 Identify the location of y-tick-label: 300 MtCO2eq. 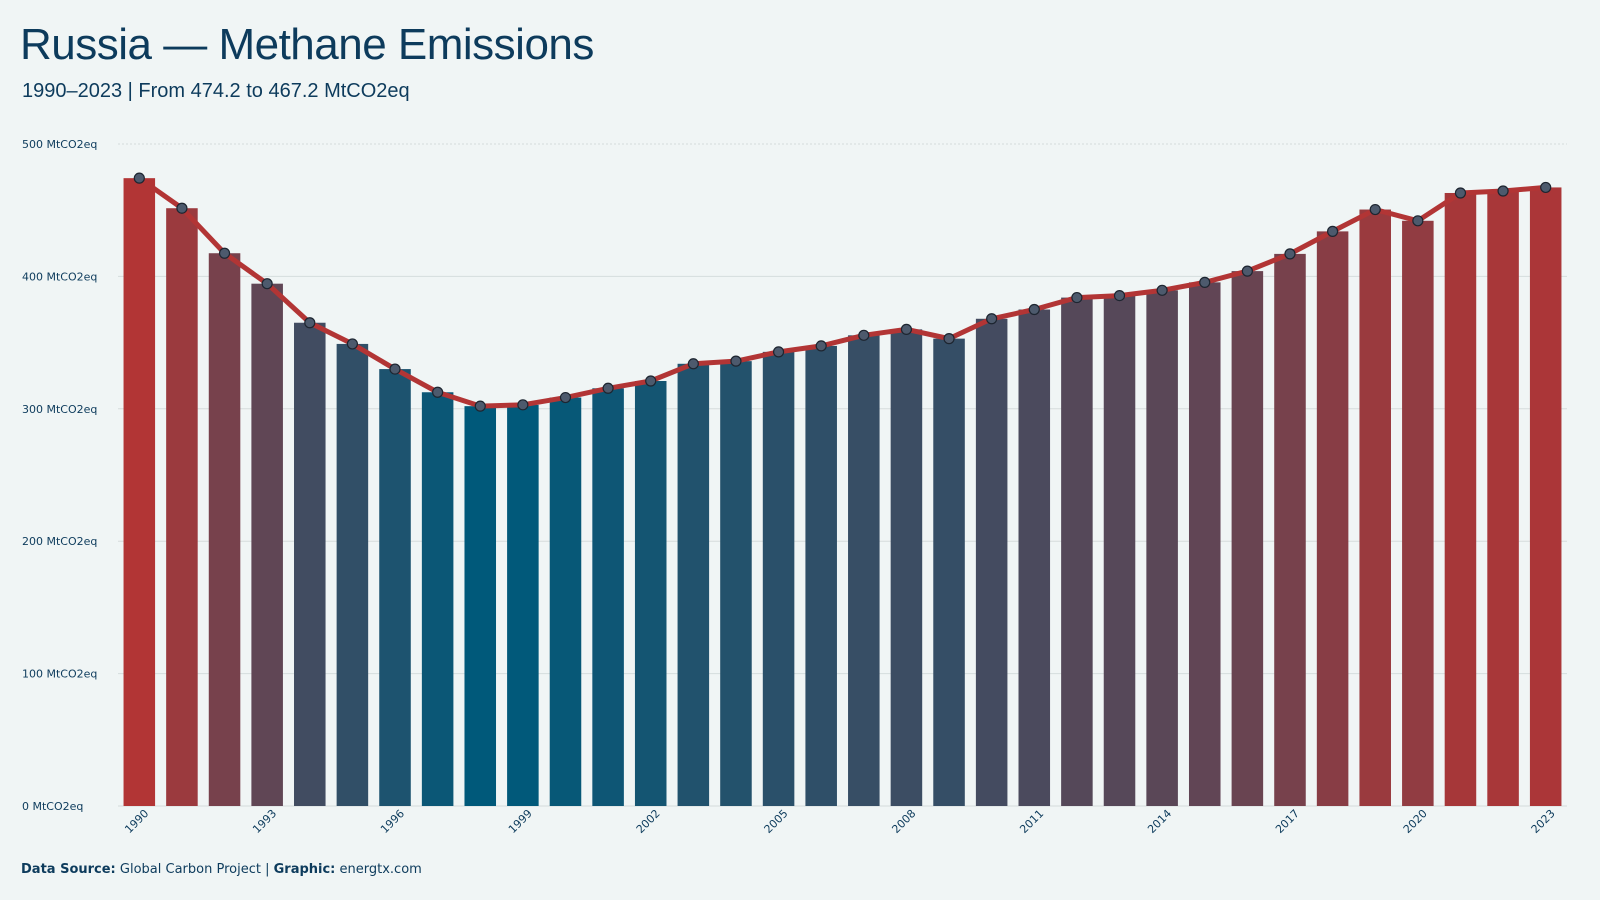
(59, 409).